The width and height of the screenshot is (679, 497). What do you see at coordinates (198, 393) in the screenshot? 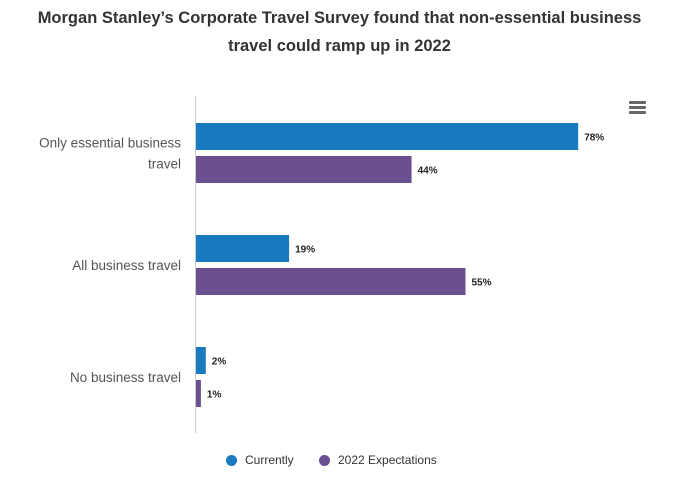
I see `bar-no-business-travel-2022-expectations` at bounding box center [198, 393].